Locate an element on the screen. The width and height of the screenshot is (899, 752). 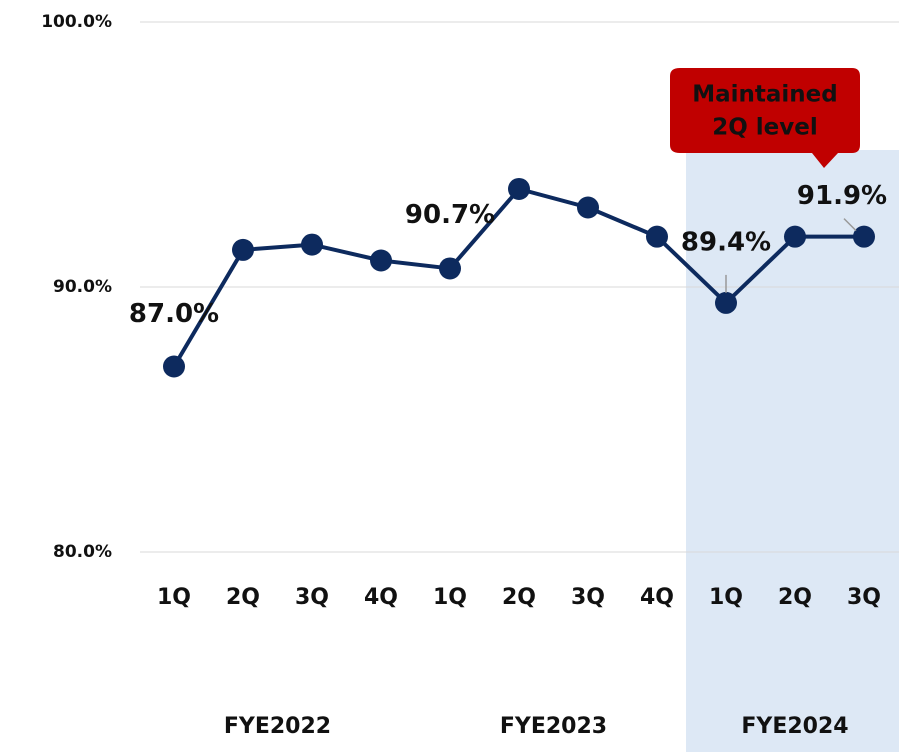
y-tick-label: 100.0% is located at coordinates (76, 22).